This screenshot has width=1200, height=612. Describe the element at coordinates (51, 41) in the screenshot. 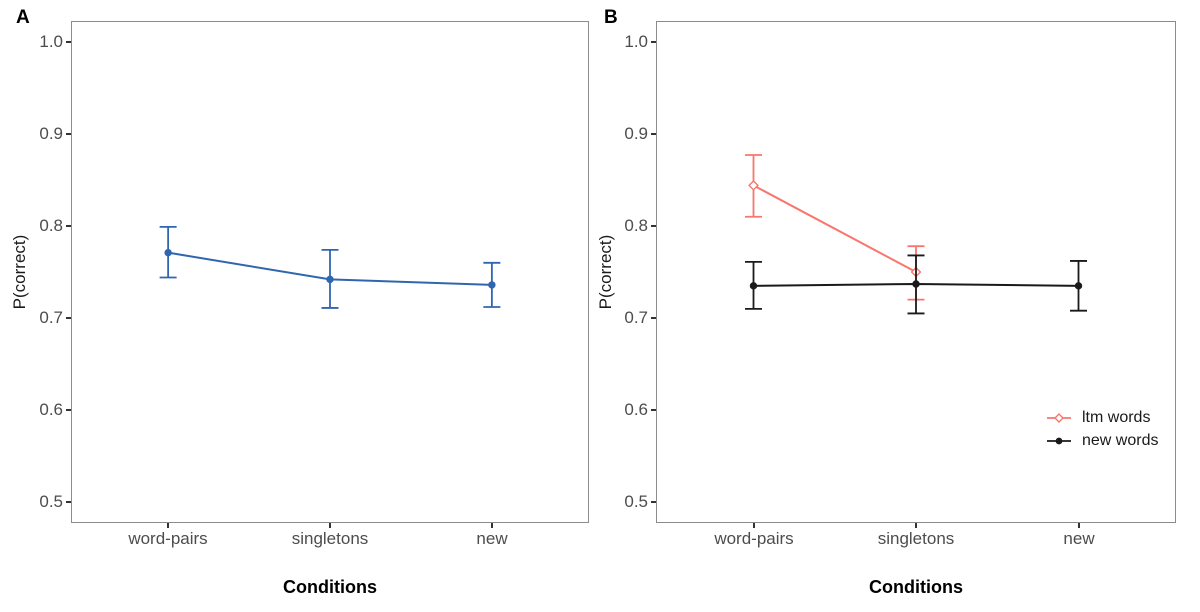

I see `panel-a-ytick-label: 1.0` at that location.